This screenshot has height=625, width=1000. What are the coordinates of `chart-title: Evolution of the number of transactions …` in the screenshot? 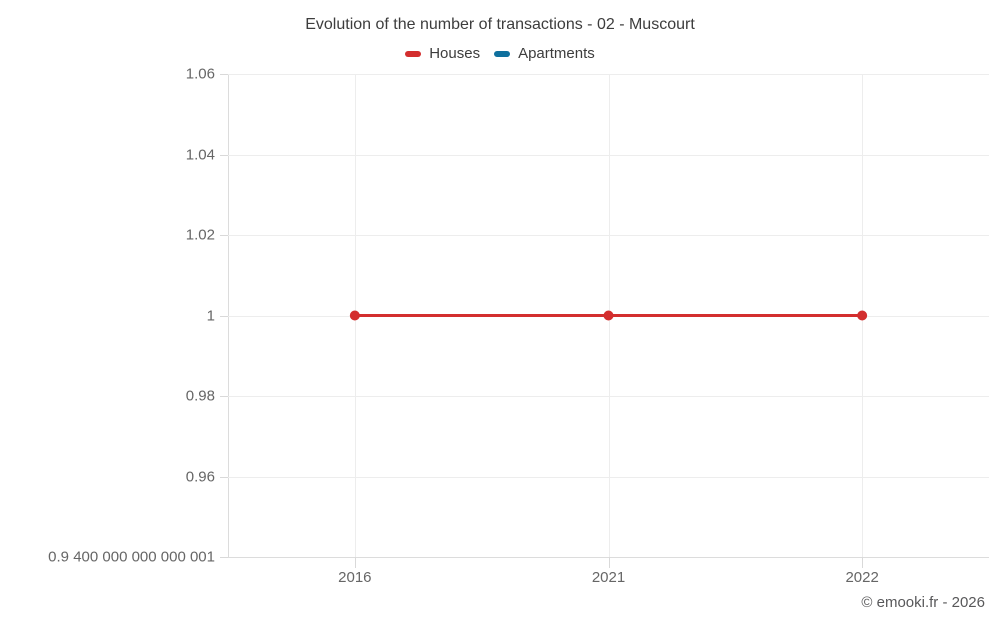 It's located at (500, 24).